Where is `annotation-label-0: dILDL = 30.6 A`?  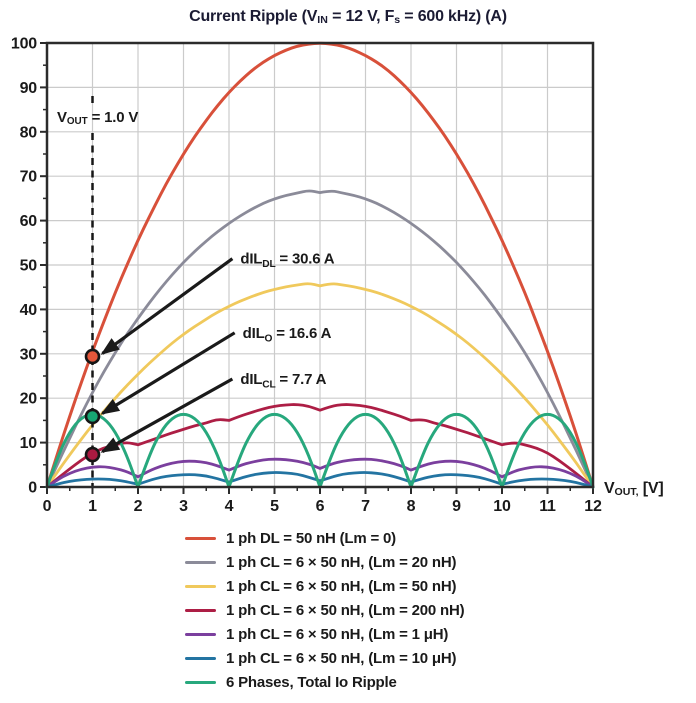
annotation-label-0: dILDL = 30.6 A is located at coordinates (287, 261).